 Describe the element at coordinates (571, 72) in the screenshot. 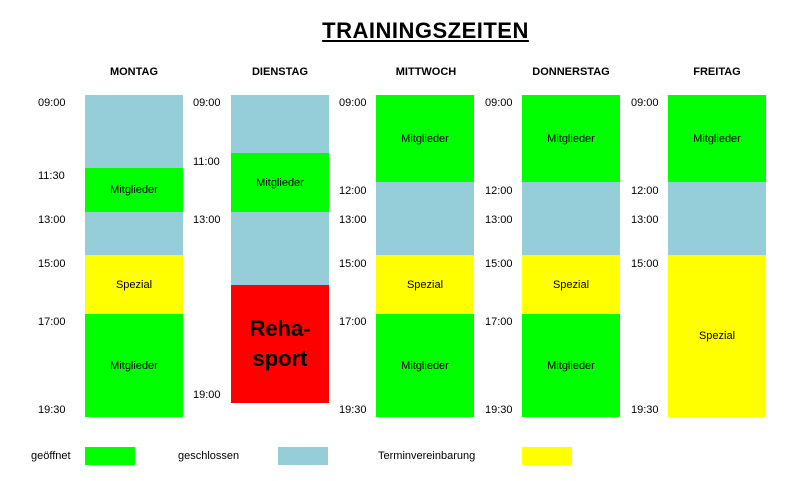

I see `day-header-donnerstag: DONNERSTAG` at that location.